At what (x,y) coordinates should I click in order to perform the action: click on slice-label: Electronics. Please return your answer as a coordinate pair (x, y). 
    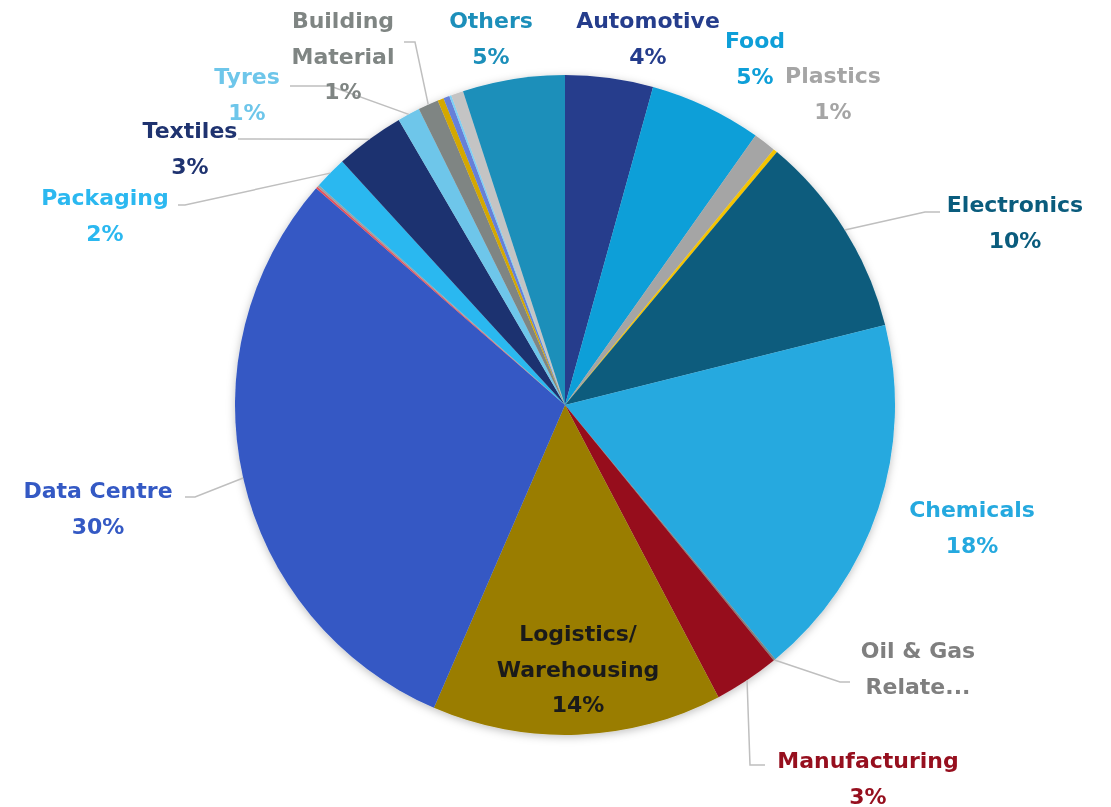
    Looking at the image, I should click on (1015, 204).